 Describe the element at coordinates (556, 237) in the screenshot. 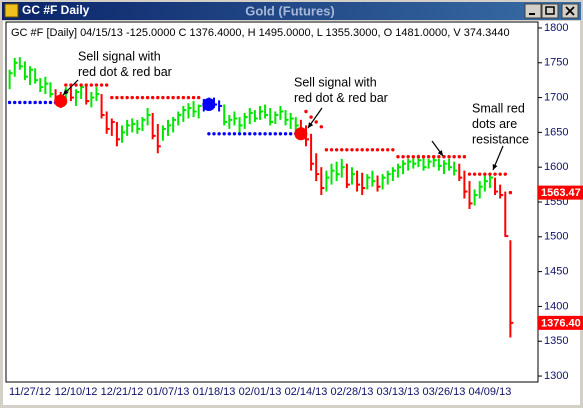

I see `y-tick-label: 1500` at that location.